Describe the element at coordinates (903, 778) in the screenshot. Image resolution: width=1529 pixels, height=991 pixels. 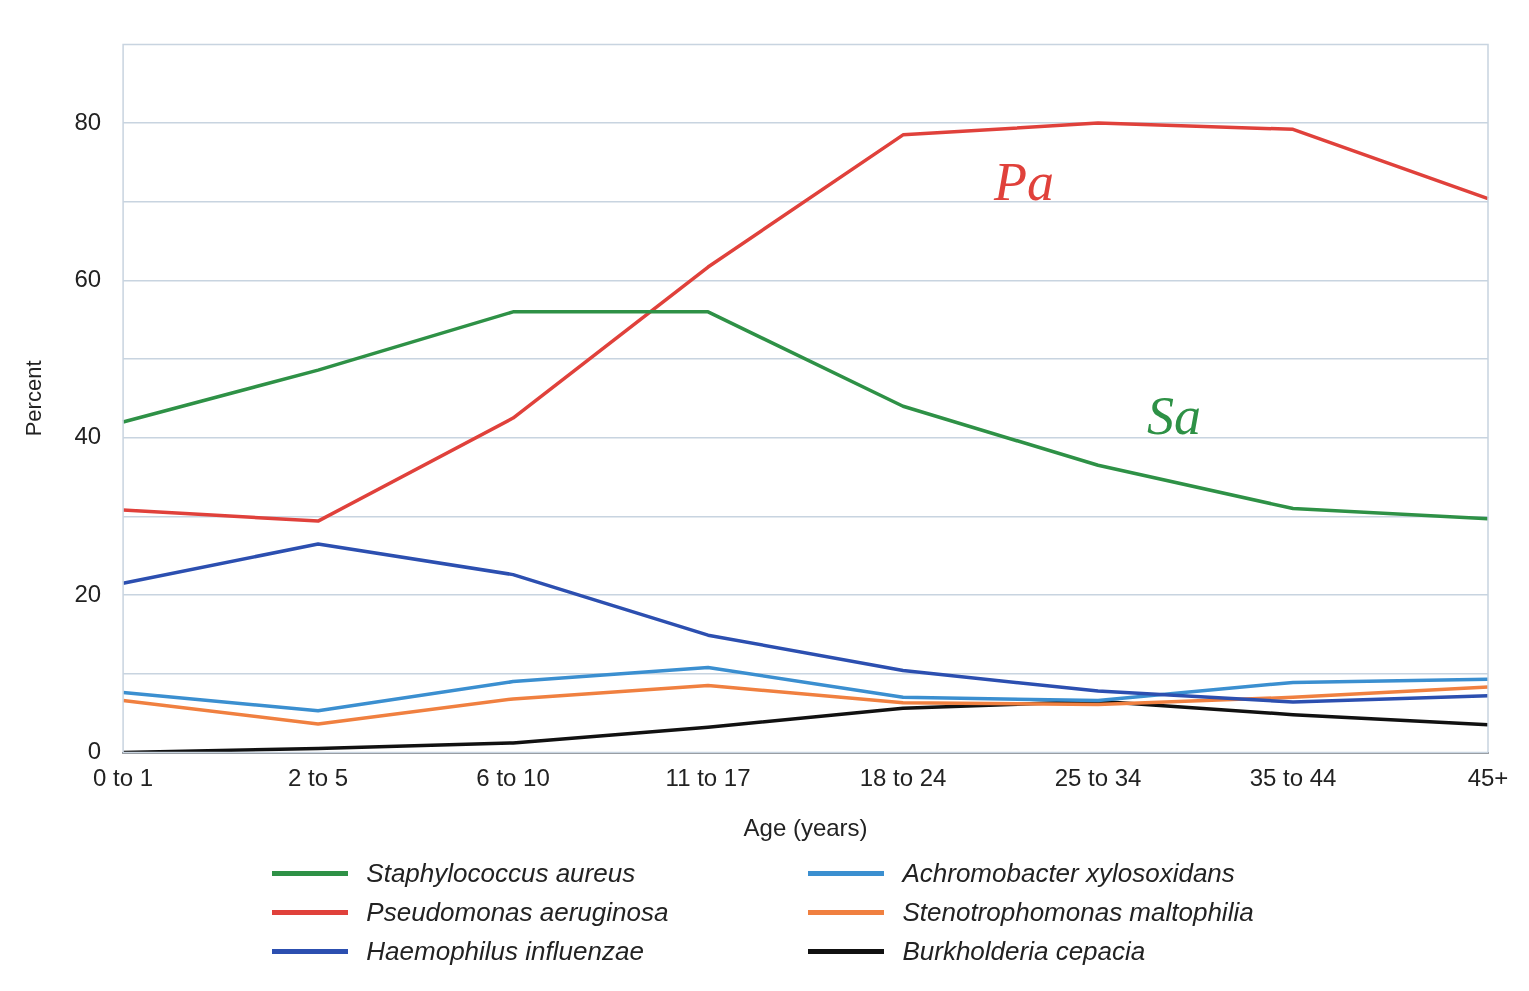
I see `x-tick-label: 18 to 24` at that location.